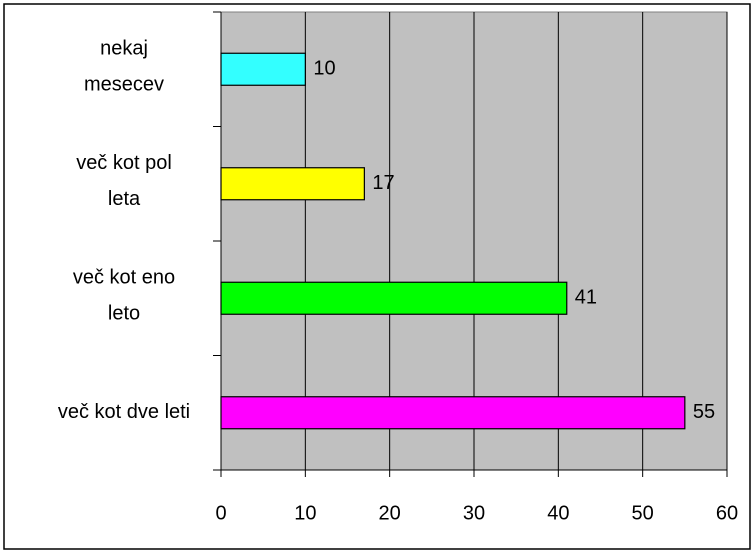 The width and height of the screenshot is (755, 554). What do you see at coordinates (324, 69) in the screenshot?
I see `value-label: 10` at bounding box center [324, 69].